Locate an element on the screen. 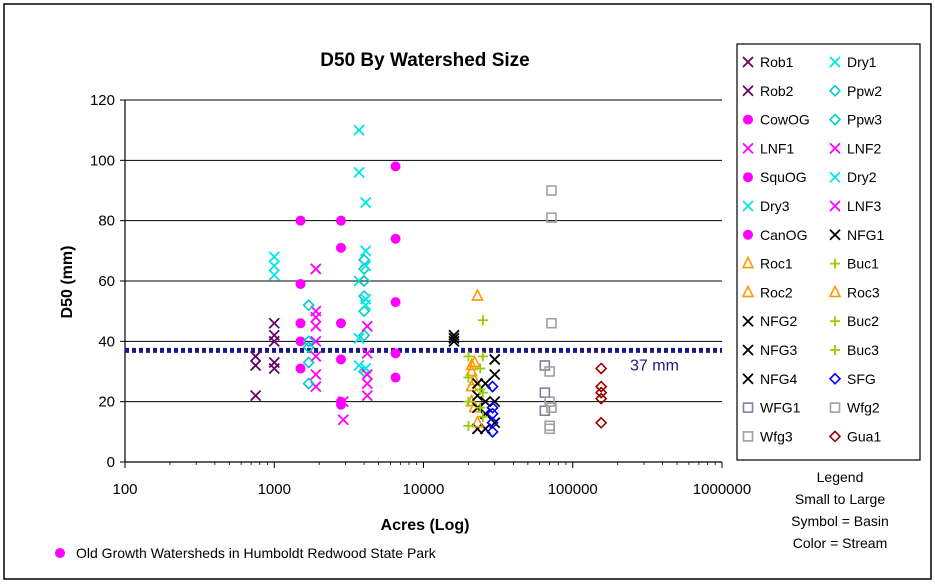 The width and height of the screenshot is (935, 588). legend-item-nfg4: NFG4 is located at coordinates (770, 379).